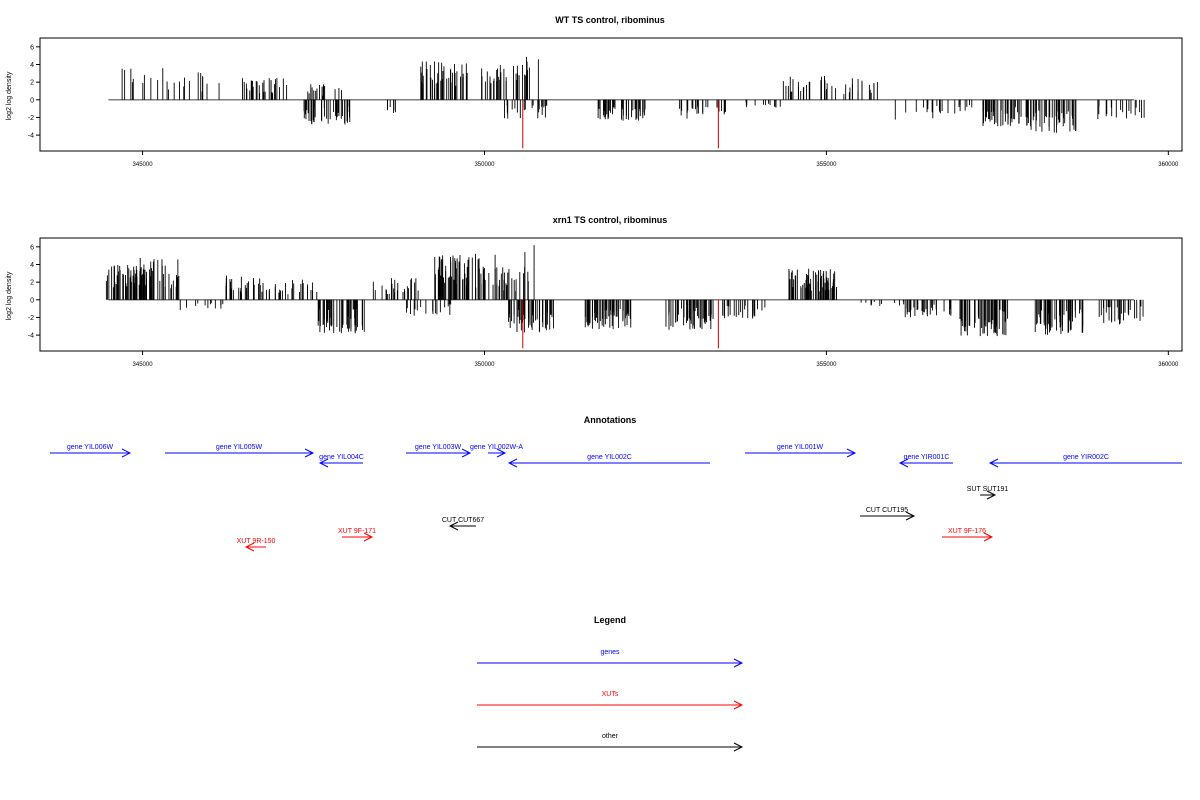 This screenshot has width=1200, height=800. I want to click on xrn1-bars, so click(624, 297).